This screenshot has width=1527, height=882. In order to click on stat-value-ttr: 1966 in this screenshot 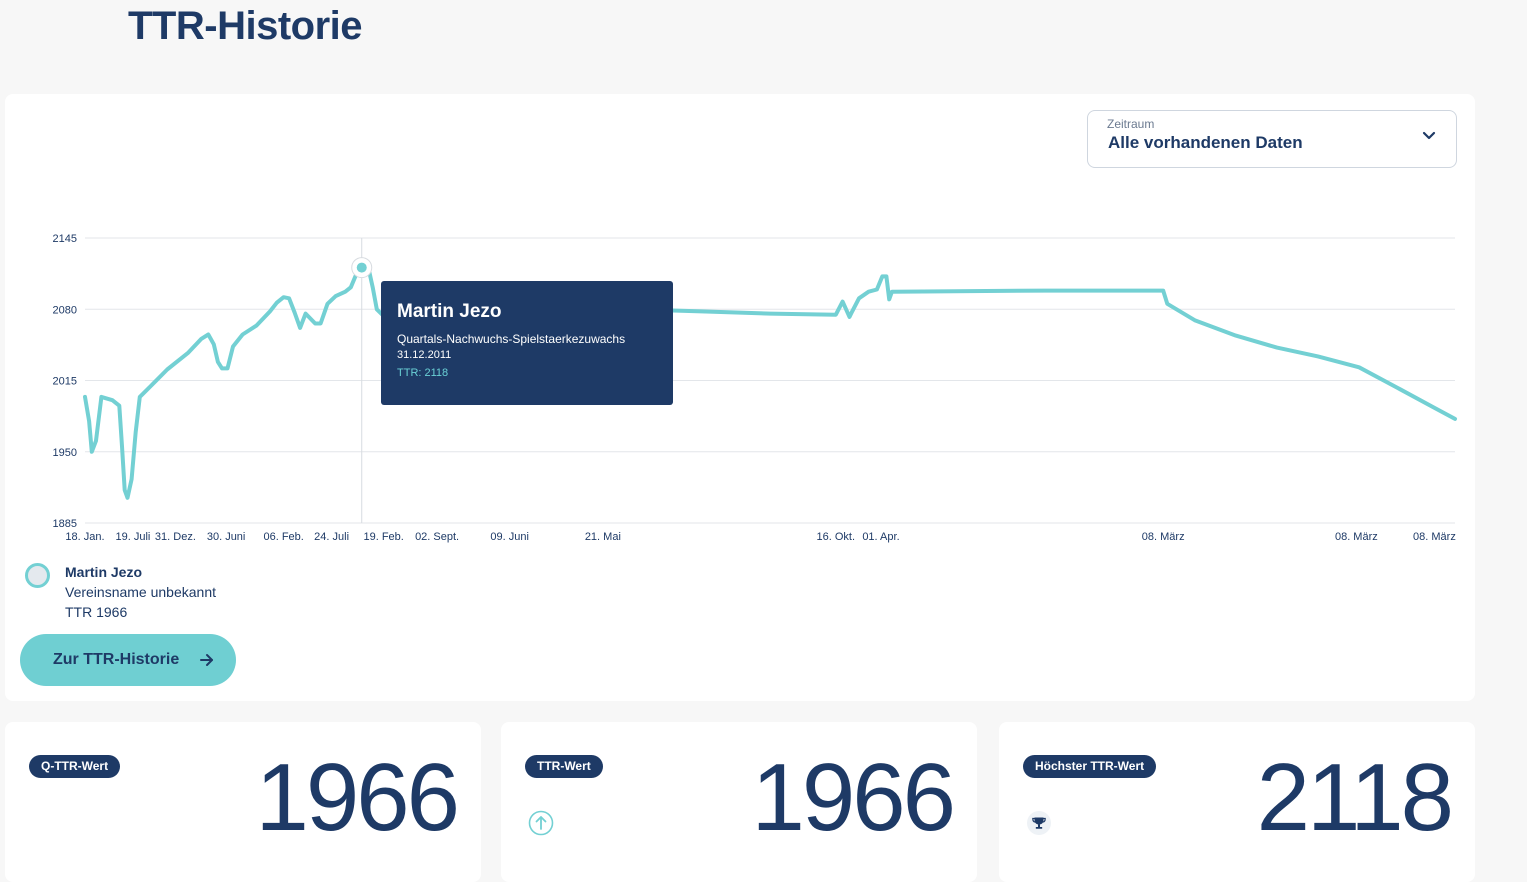, I will do `click(853, 797)`.